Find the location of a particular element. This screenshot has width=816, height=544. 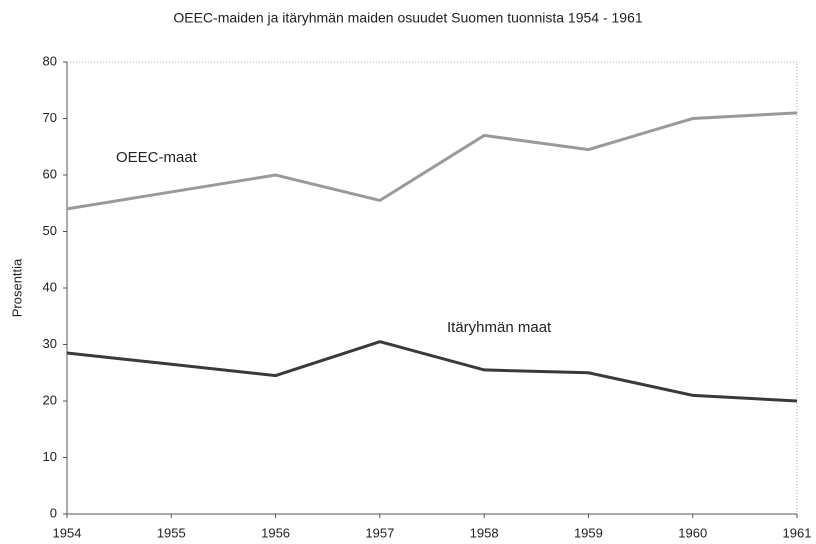

y-tick-label: 50 is located at coordinates (50, 230).